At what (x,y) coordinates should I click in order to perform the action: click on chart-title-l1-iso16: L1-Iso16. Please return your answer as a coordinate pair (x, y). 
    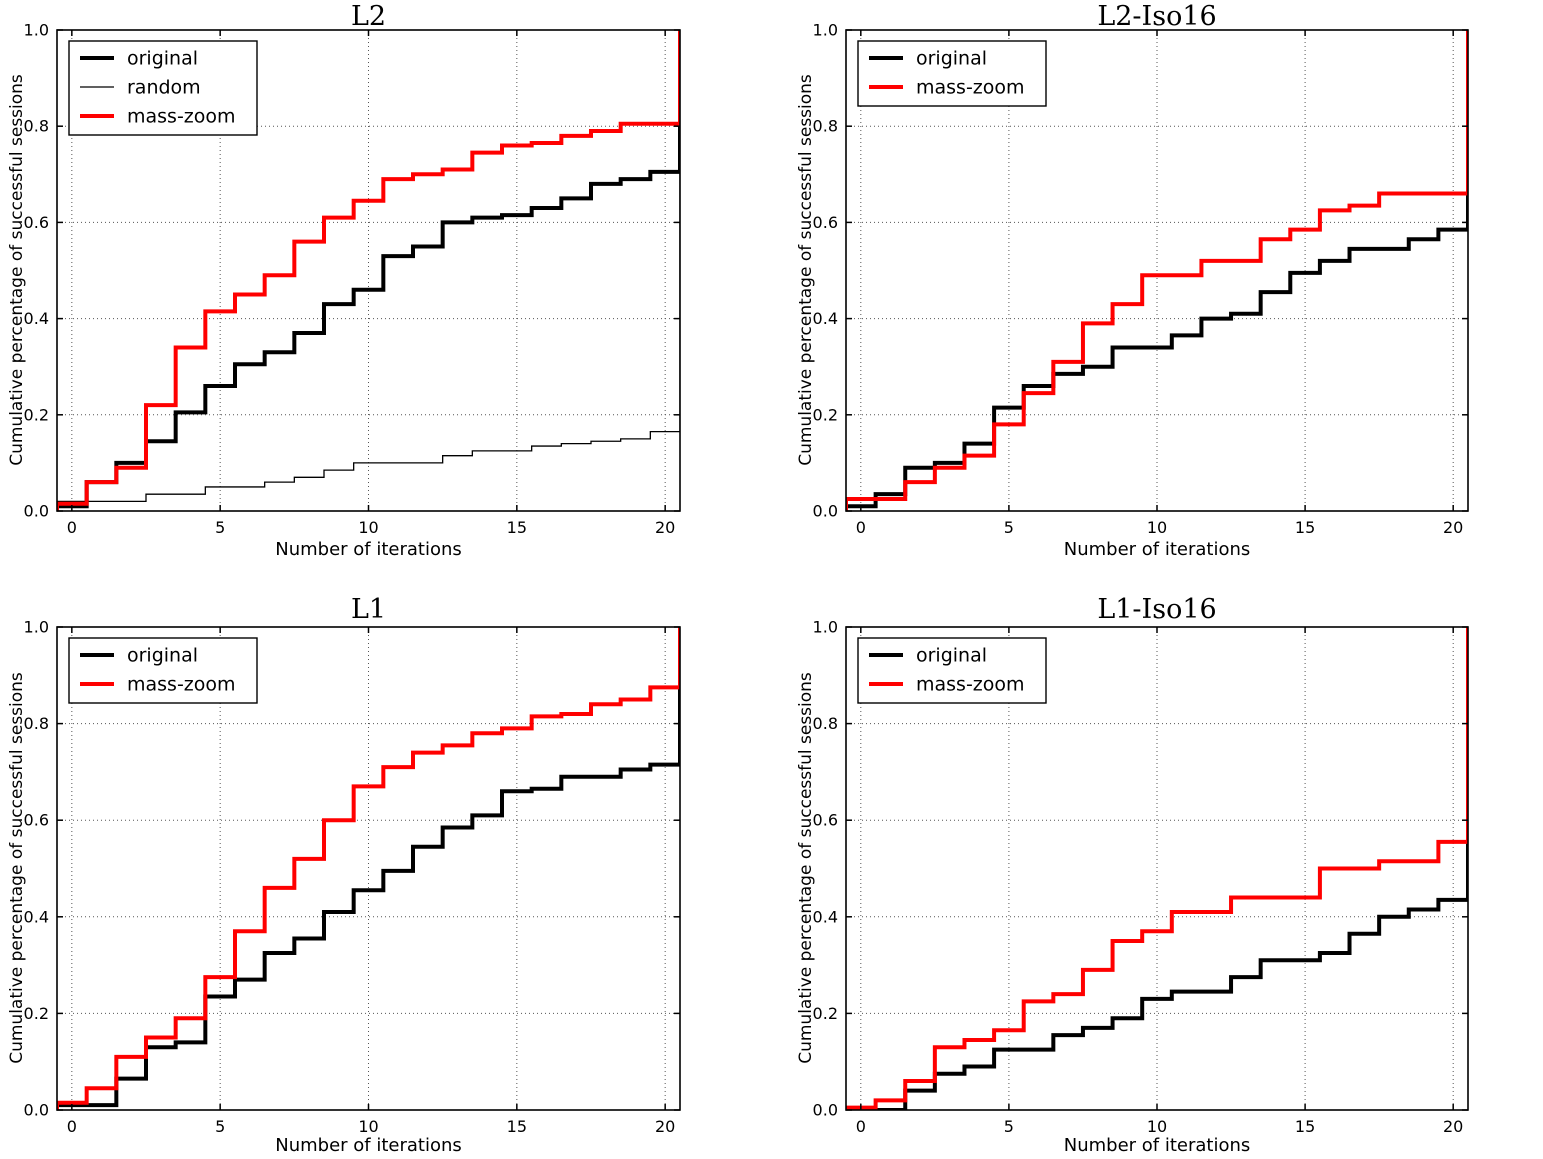
    Looking at the image, I should click on (1157, 609).